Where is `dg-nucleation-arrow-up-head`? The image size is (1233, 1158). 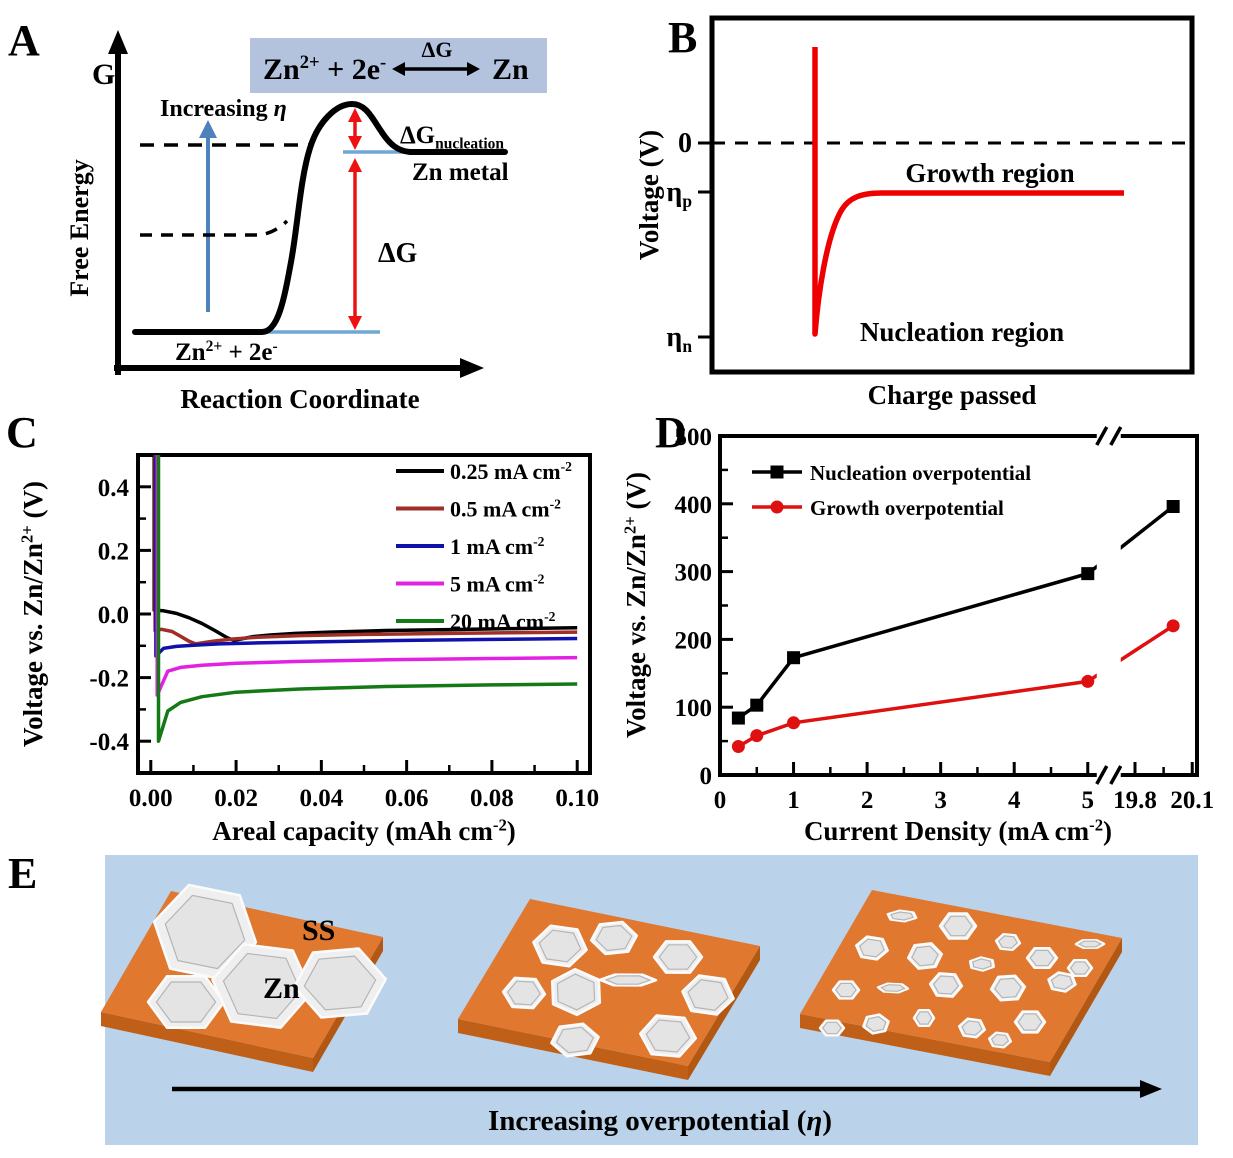 dg-nucleation-arrow-up-head is located at coordinates (355, 115).